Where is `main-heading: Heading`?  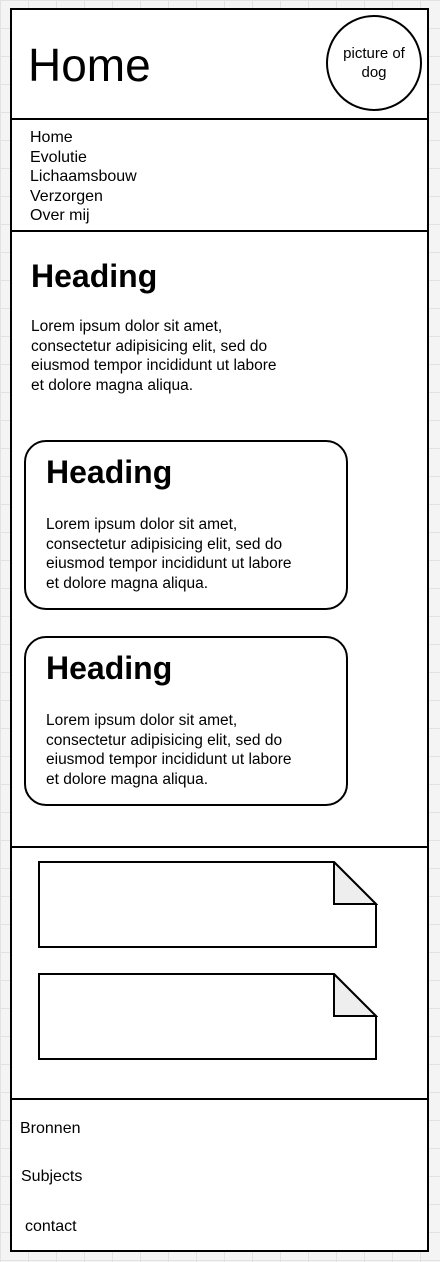 main-heading: Heading is located at coordinates (94, 276).